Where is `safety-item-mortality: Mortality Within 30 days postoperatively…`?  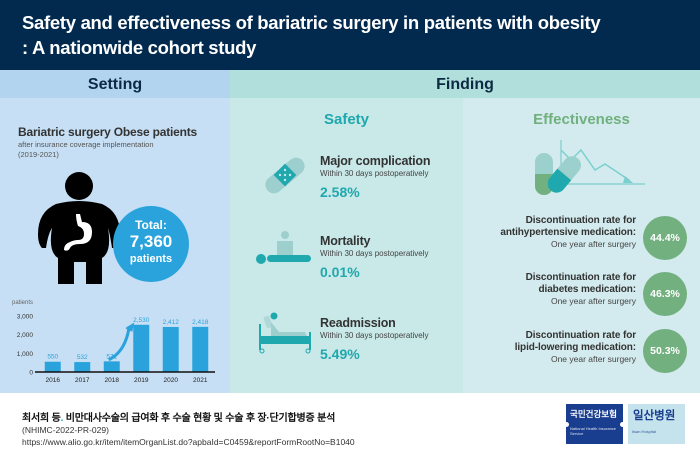 safety-item-mortality: Mortality Within 30 days postoperatively… is located at coordinates (389, 257).